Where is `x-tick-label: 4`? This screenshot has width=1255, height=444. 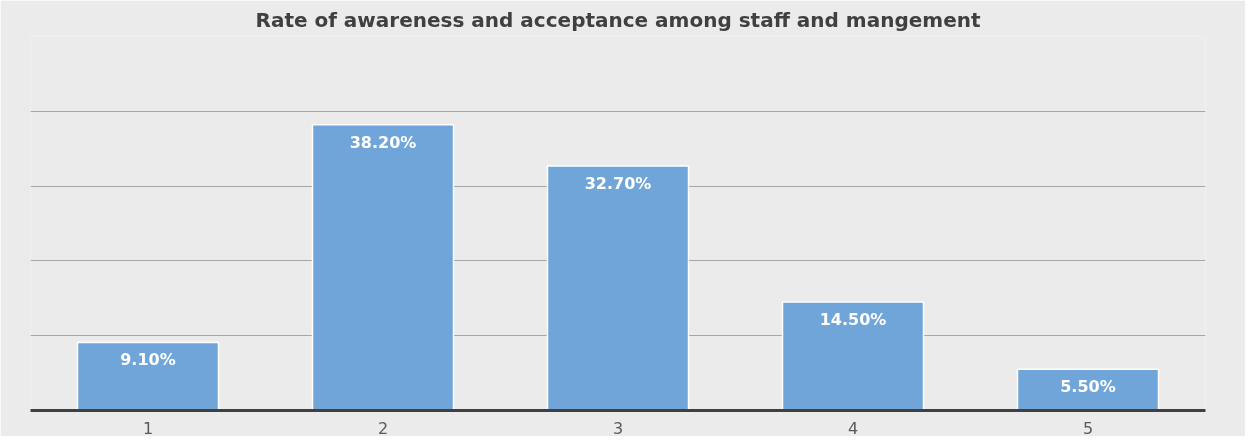
x-tick-label: 4 is located at coordinates (853, 428).